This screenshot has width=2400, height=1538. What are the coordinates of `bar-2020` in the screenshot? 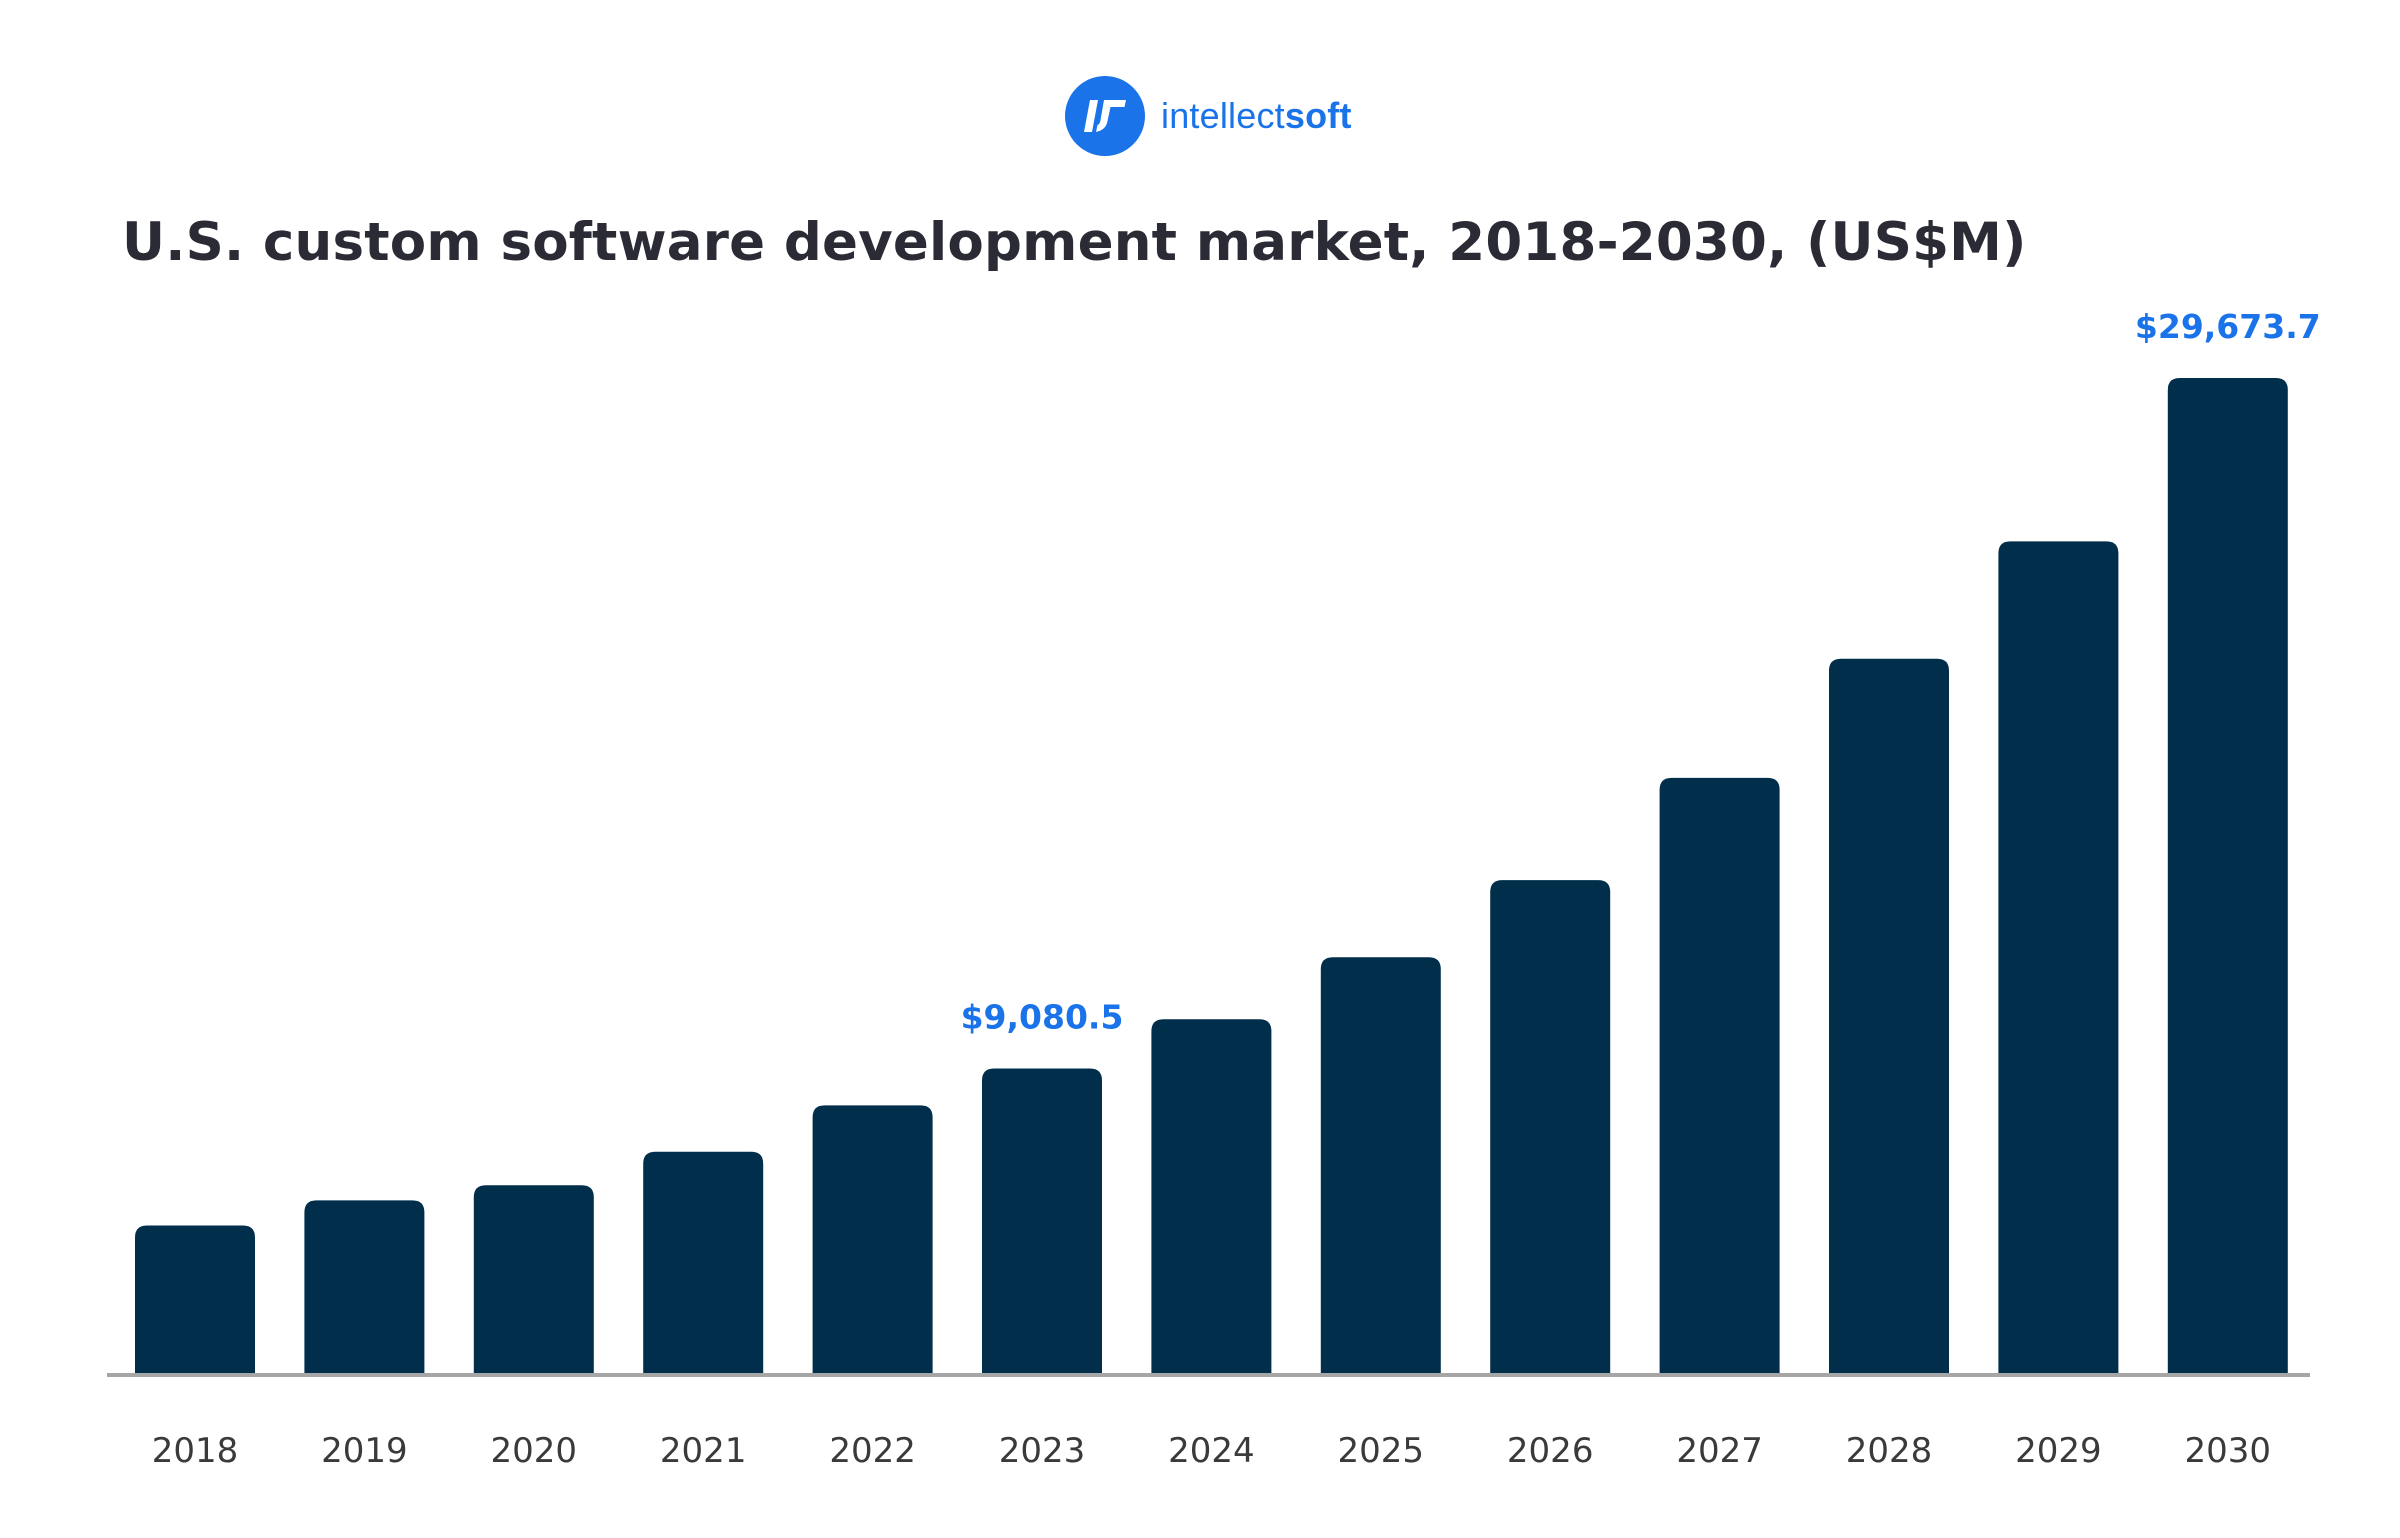 It's located at (533, 1279).